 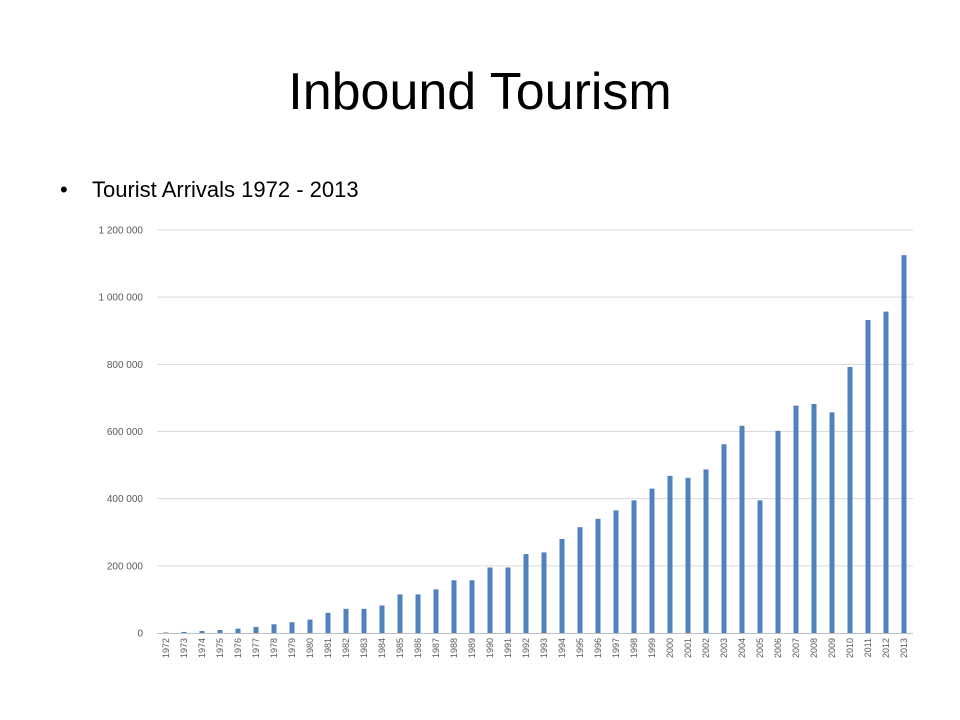 What do you see at coordinates (346, 648) in the screenshot?
I see `x-tick-label: 1982` at bounding box center [346, 648].